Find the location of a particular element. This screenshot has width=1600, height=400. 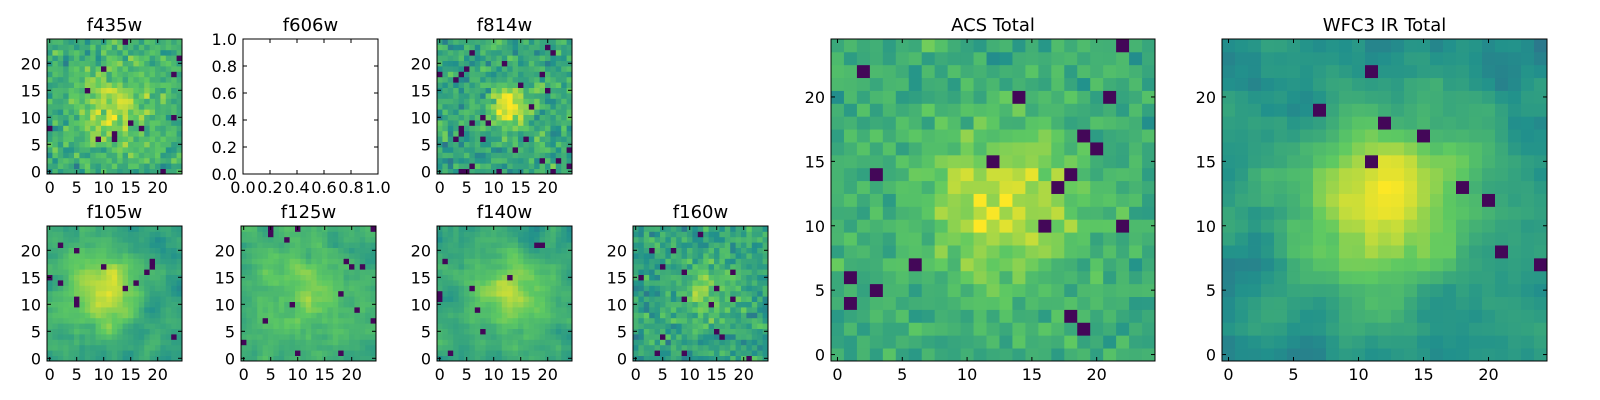

panel-title: f105w is located at coordinates (114, 212).